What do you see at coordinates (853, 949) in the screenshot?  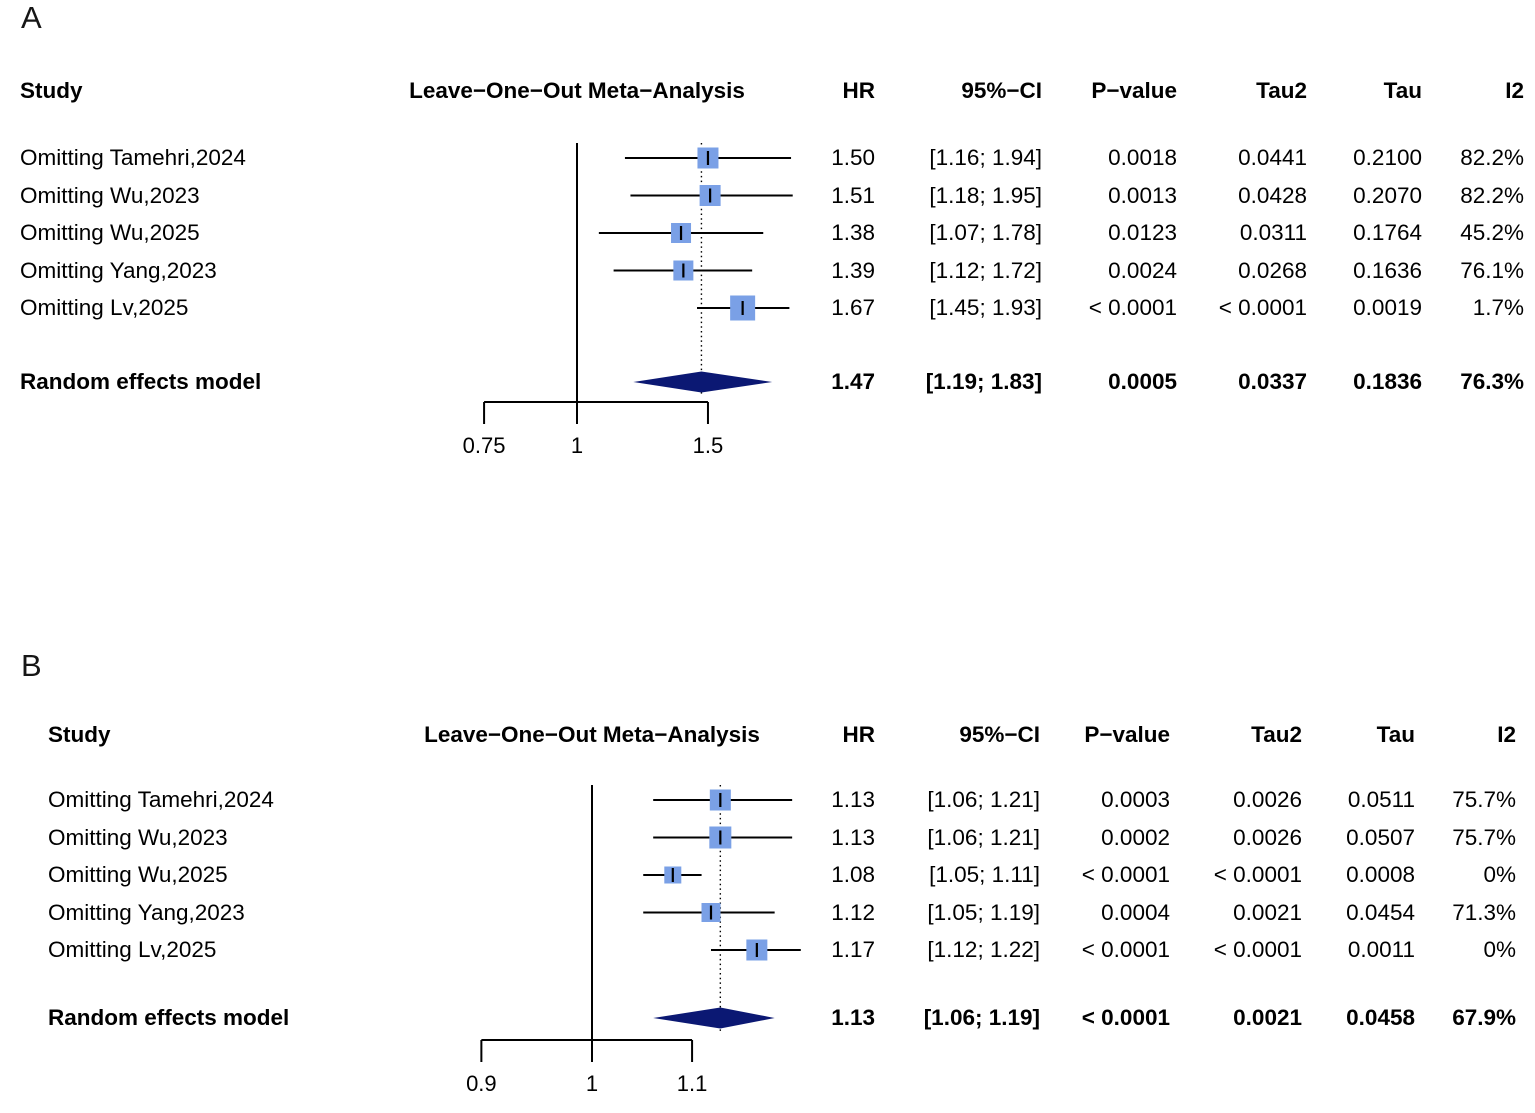 I see `hr-value: 1.17` at bounding box center [853, 949].